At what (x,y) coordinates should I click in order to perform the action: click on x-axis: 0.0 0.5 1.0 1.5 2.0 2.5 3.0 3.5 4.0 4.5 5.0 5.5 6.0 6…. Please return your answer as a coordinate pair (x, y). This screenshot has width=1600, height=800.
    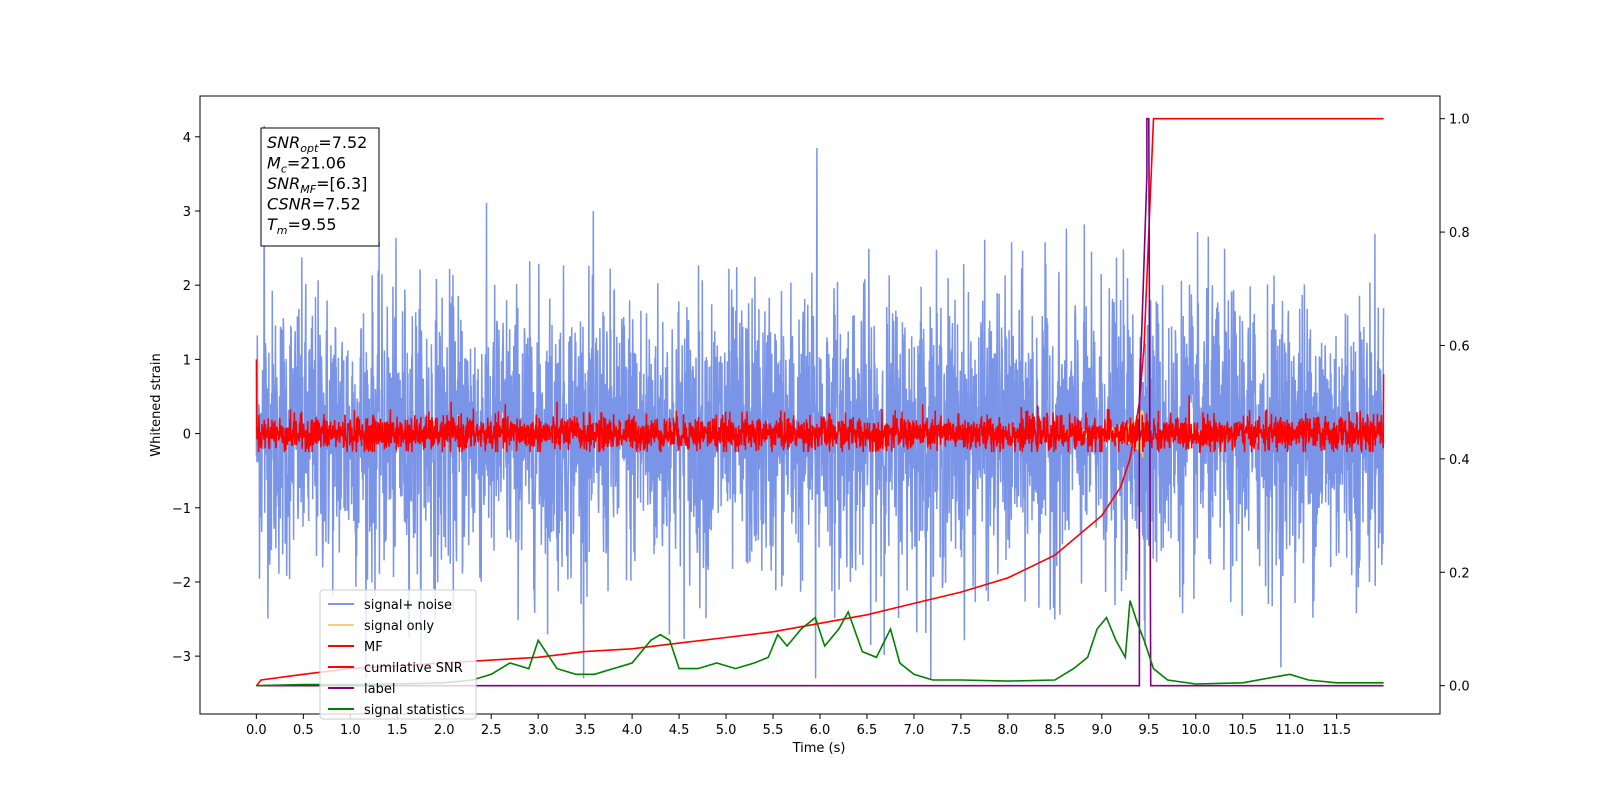
    Looking at the image, I should click on (798, 726).